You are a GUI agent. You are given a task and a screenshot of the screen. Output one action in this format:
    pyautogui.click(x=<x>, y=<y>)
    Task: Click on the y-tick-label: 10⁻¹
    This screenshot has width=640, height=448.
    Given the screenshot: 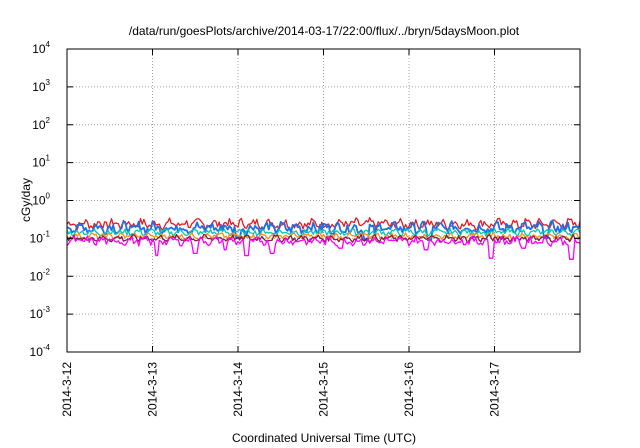 What is the action you would take?
    pyautogui.click(x=40, y=237)
    